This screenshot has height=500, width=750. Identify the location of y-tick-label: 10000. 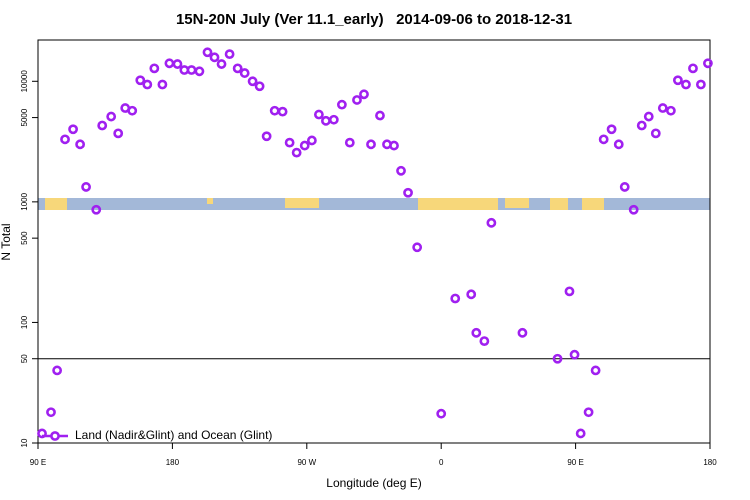
(24, 81).